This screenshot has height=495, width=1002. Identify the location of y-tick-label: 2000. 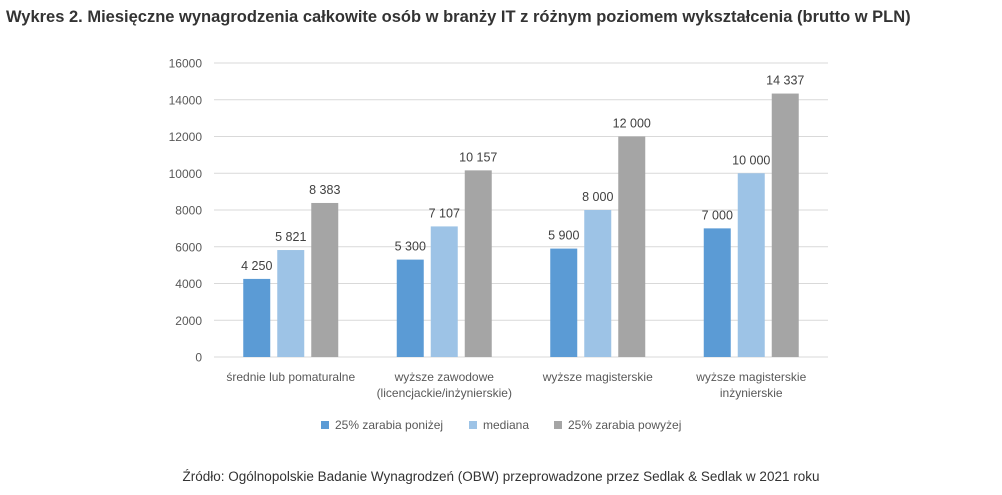
(188, 321).